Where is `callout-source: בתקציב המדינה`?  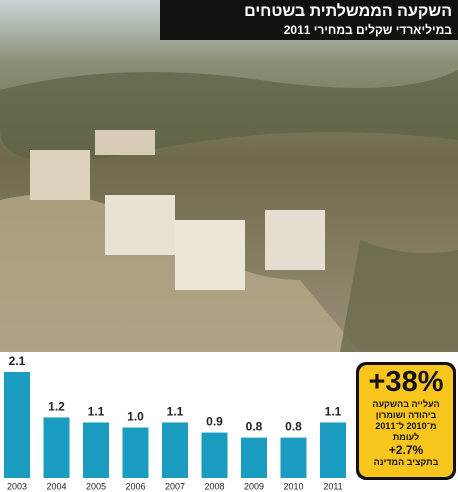
callout-source: בתקציב המדינה is located at coordinates (406, 462).